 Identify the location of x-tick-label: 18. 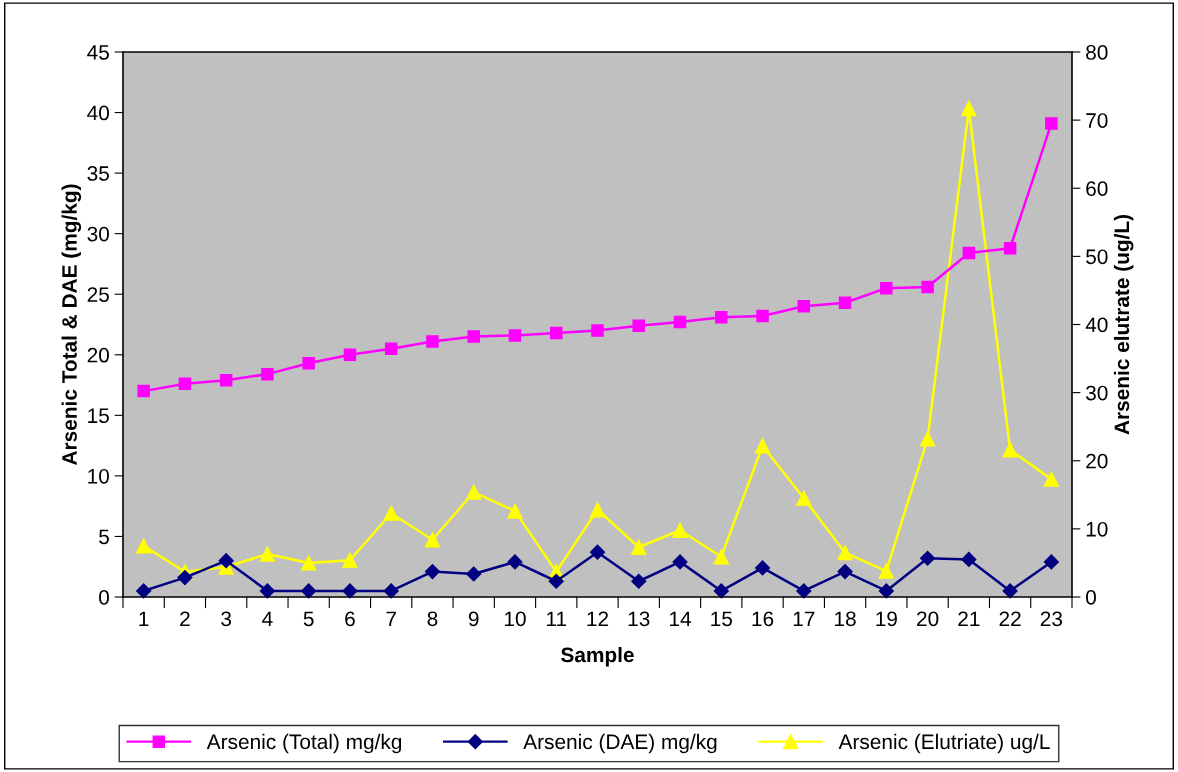
(845, 619).